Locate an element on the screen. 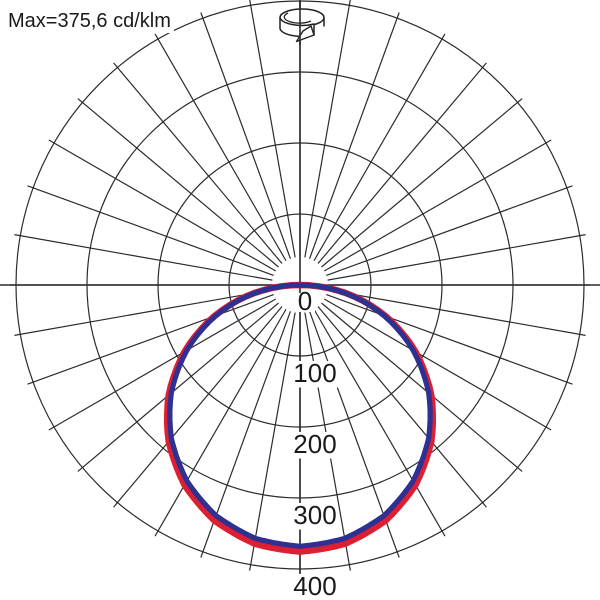 The height and width of the screenshot is (600, 600). max-intensity-label: Max=375,6 cd/klm is located at coordinates (89, 21).